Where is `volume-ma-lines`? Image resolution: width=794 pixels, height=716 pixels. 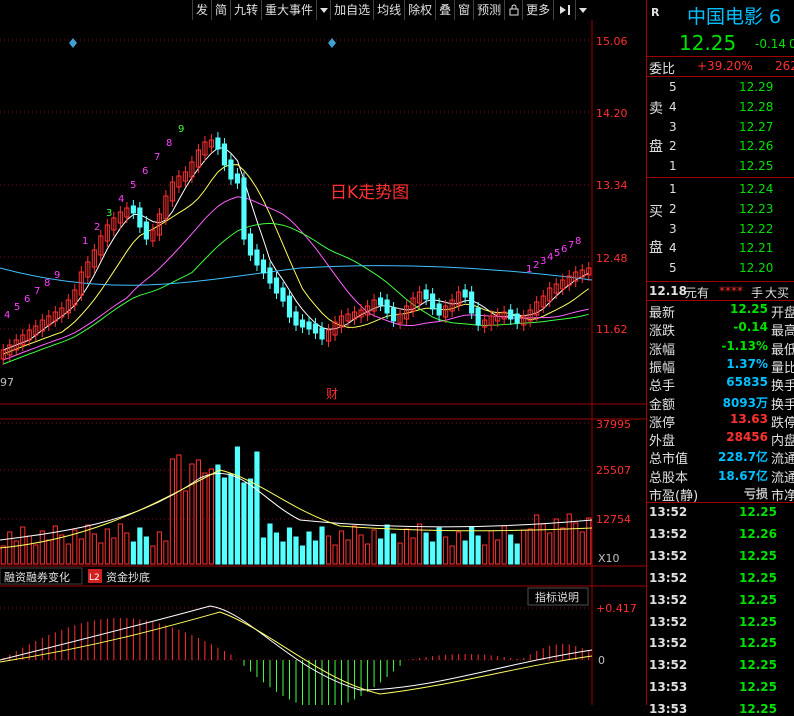
volume-ma-lines is located at coordinates (296, 509).